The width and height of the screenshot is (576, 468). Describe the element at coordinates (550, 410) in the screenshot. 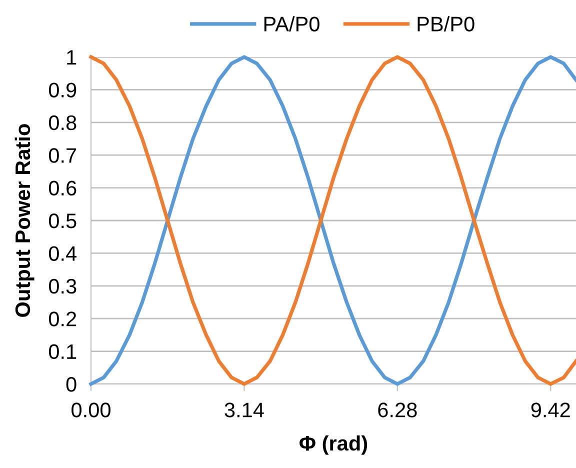

I see `x-tick-label: 9.42` at that location.